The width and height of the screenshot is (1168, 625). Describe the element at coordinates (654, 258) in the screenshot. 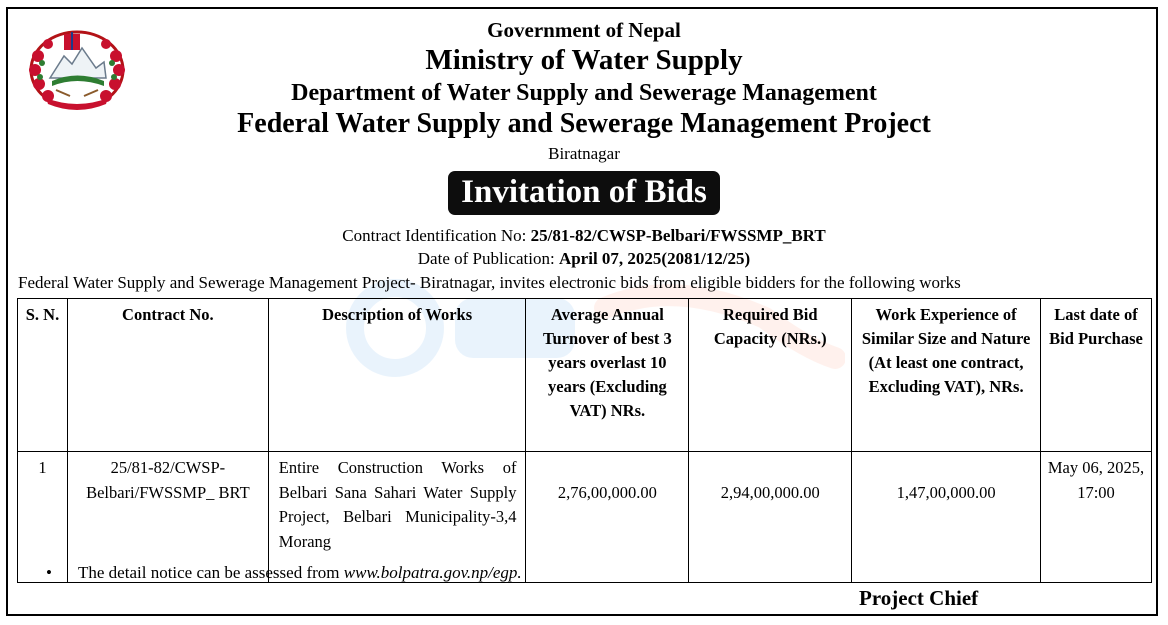

I see `publication-value: April 07, 2025(2081/12/25)` at that location.